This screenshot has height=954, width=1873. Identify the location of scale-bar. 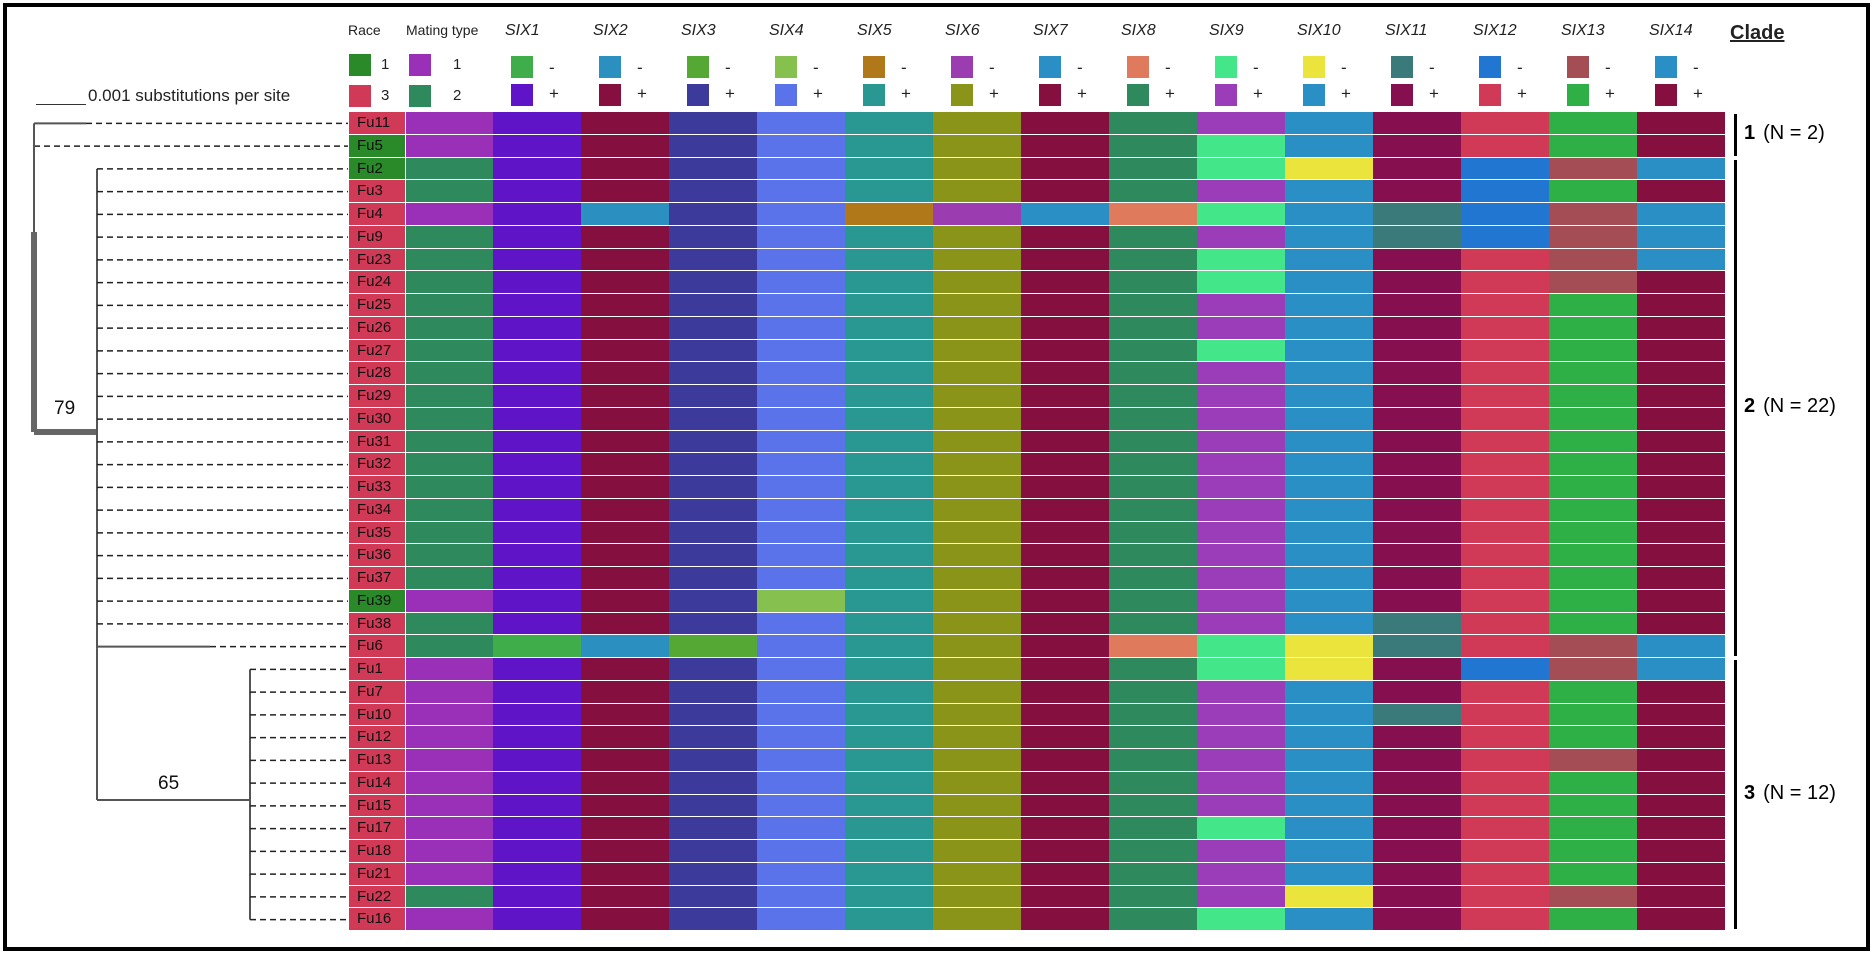
(61, 104).